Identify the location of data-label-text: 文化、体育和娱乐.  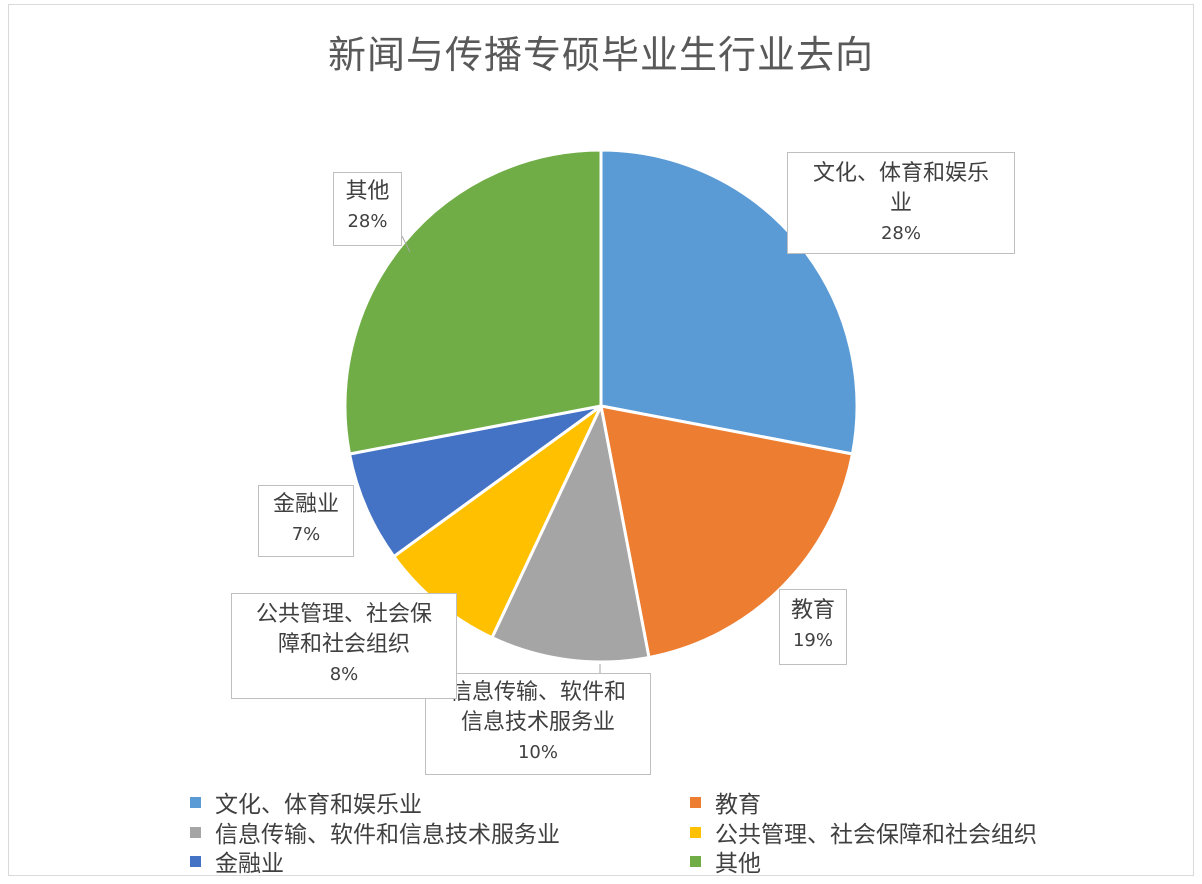
(900, 173).